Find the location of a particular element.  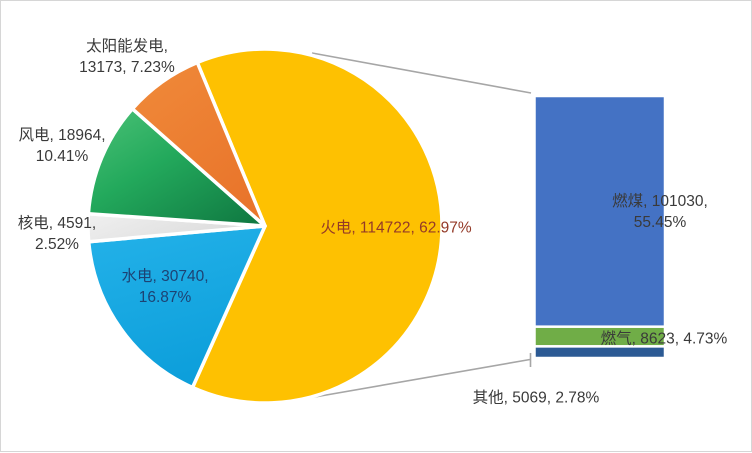

bar-segment-other is located at coordinates (600, 352).